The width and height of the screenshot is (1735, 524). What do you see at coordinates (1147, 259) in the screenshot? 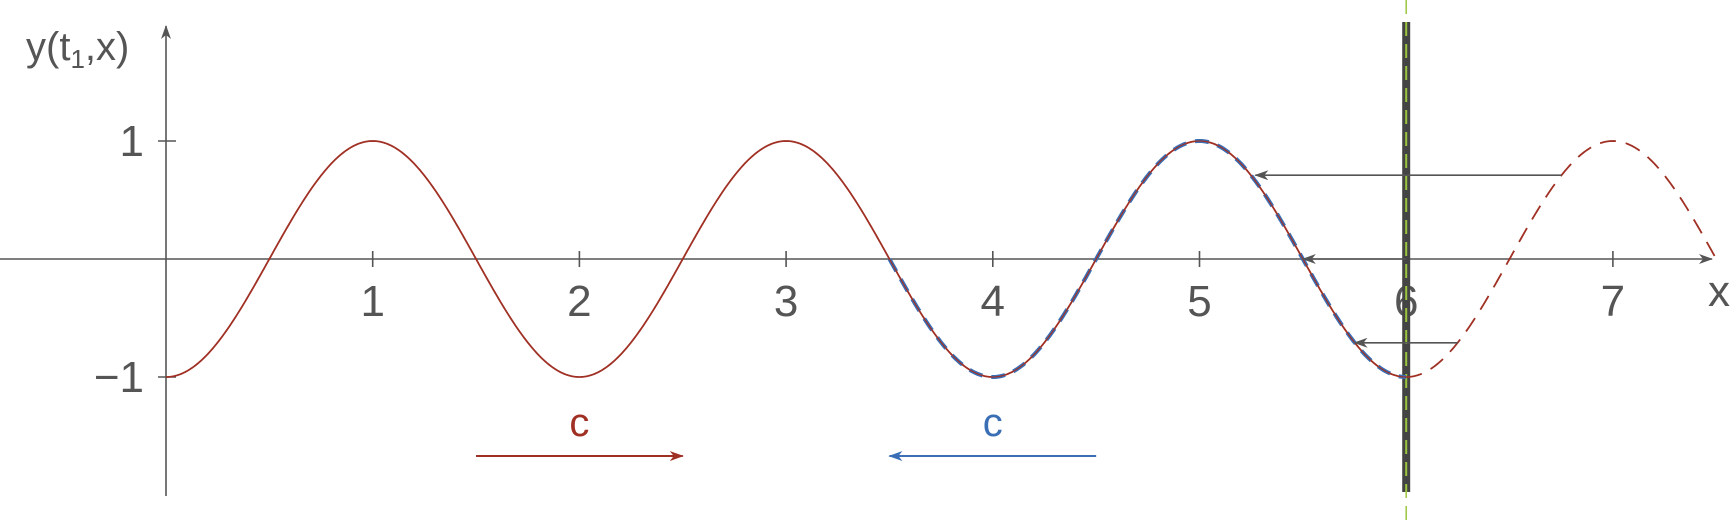
I see `incident-wave-overlay` at bounding box center [1147, 259].